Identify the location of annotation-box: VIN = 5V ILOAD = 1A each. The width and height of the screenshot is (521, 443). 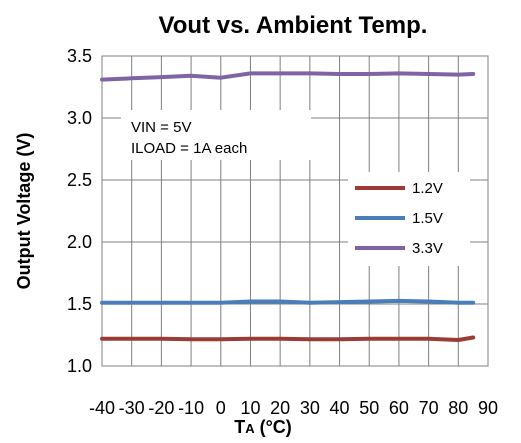
(216, 135).